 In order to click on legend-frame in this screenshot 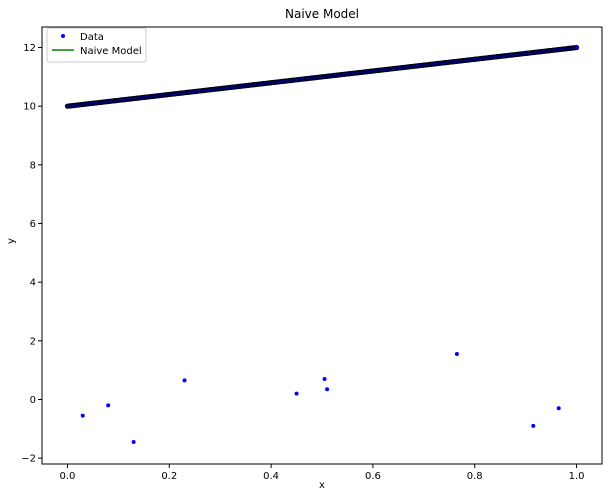, I will do `click(96, 45)`.